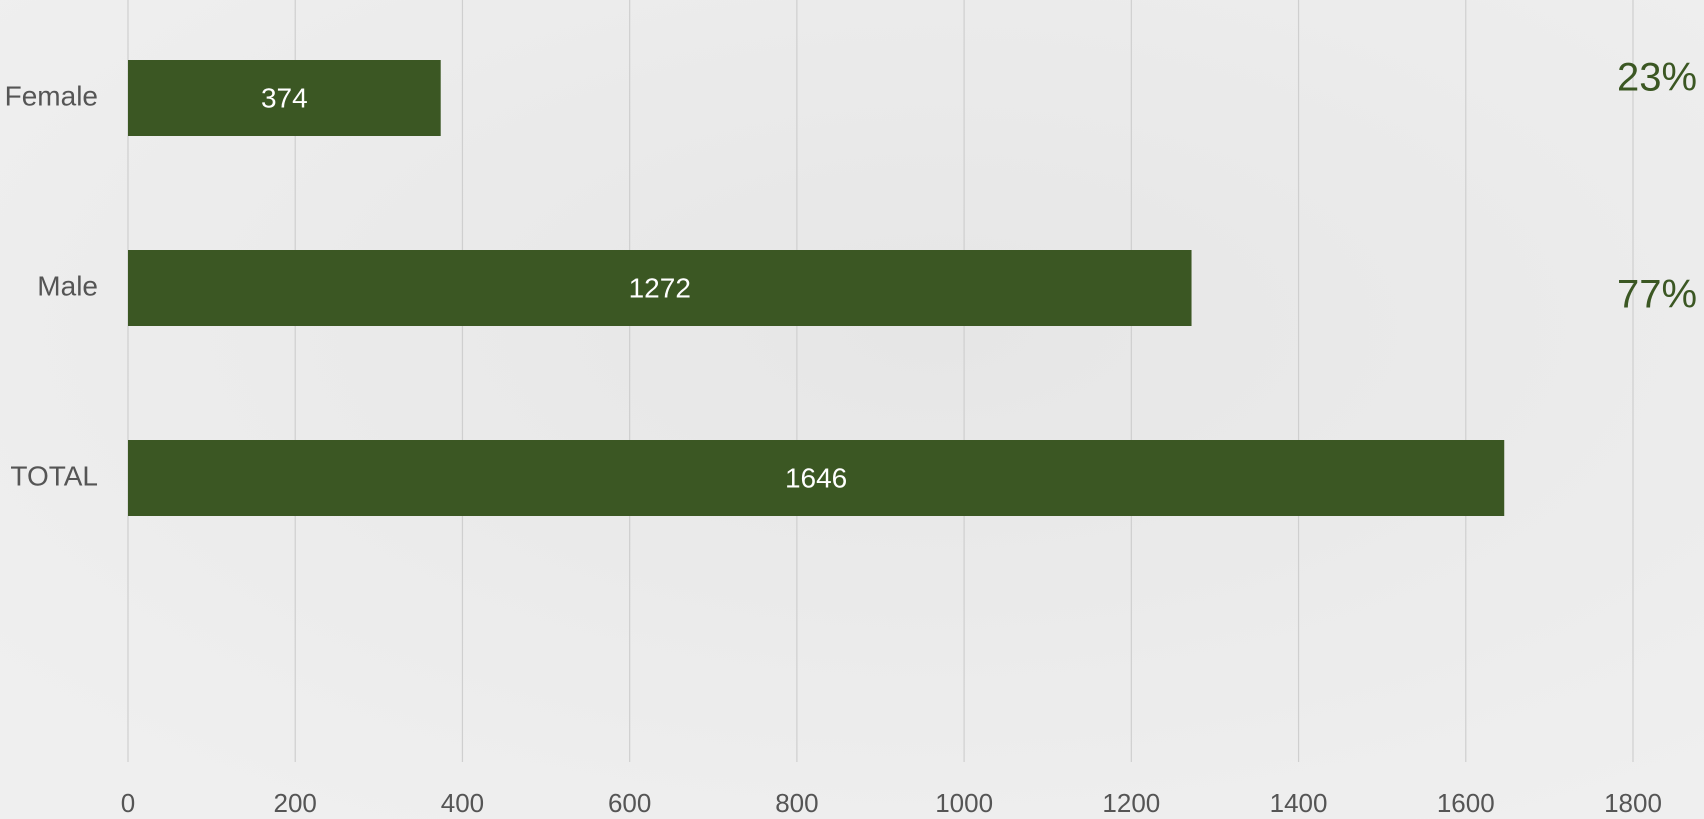 The height and width of the screenshot is (819, 1704). What do you see at coordinates (54, 475) in the screenshot?
I see `y-tick-label: TOTAL` at bounding box center [54, 475].